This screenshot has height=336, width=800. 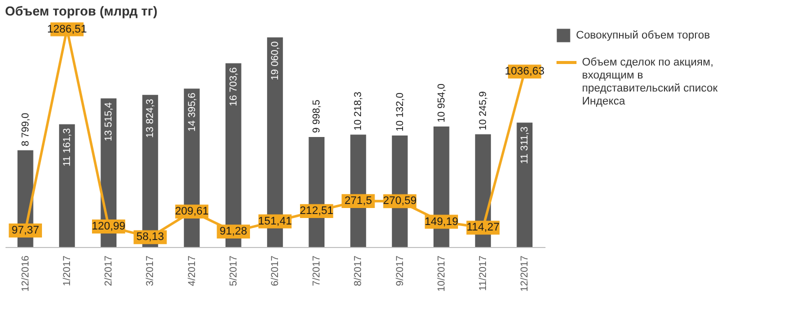 What do you see at coordinates (81, 10) in the screenshot?
I see `chart-title: Объем торгов (млрд тг)` at bounding box center [81, 10].